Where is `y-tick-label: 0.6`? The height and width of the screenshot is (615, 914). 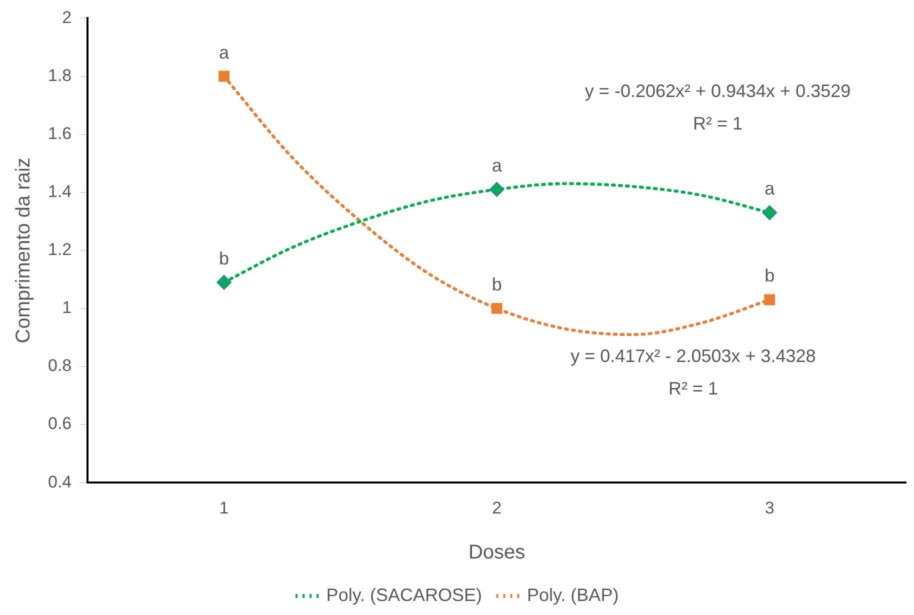 y-tick-label: 0.6 is located at coordinates (60, 424).